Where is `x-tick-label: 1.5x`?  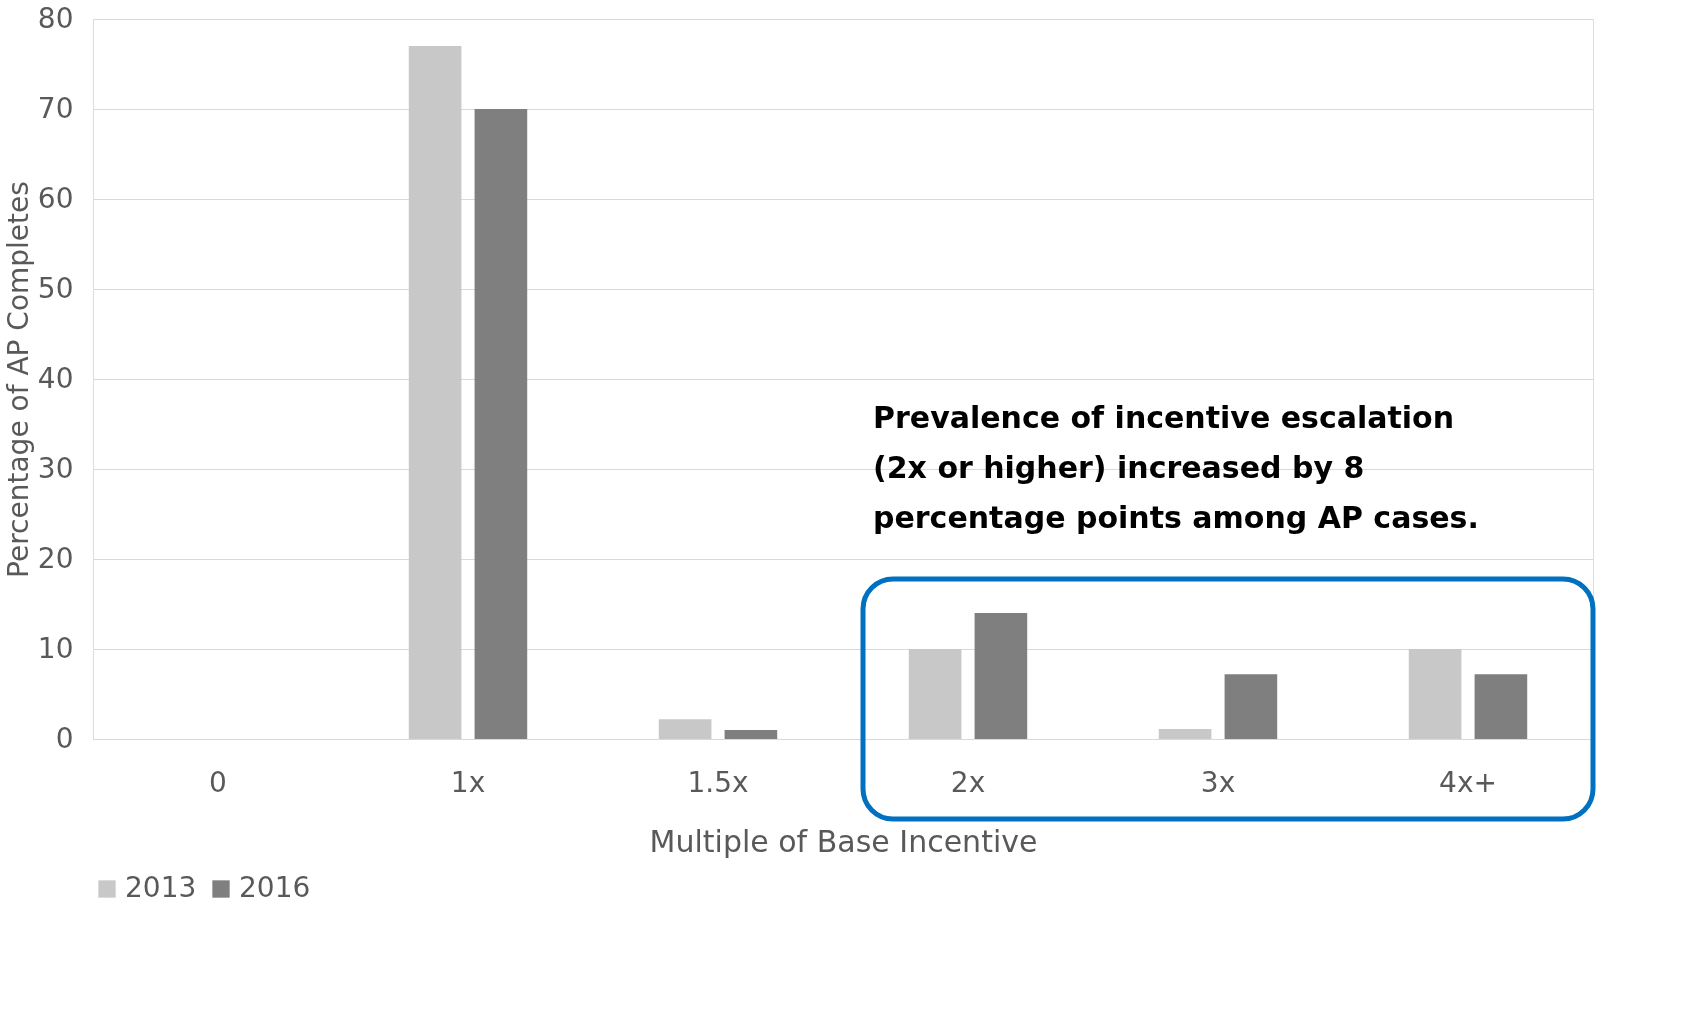 x-tick-label: 1.5x is located at coordinates (718, 782).